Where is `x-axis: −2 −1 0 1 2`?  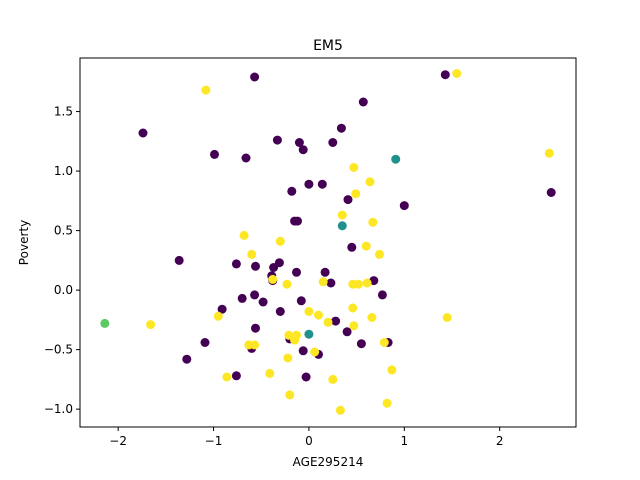
x-axis: −2 −1 0 1 2 is located at coordinates (306, 437).